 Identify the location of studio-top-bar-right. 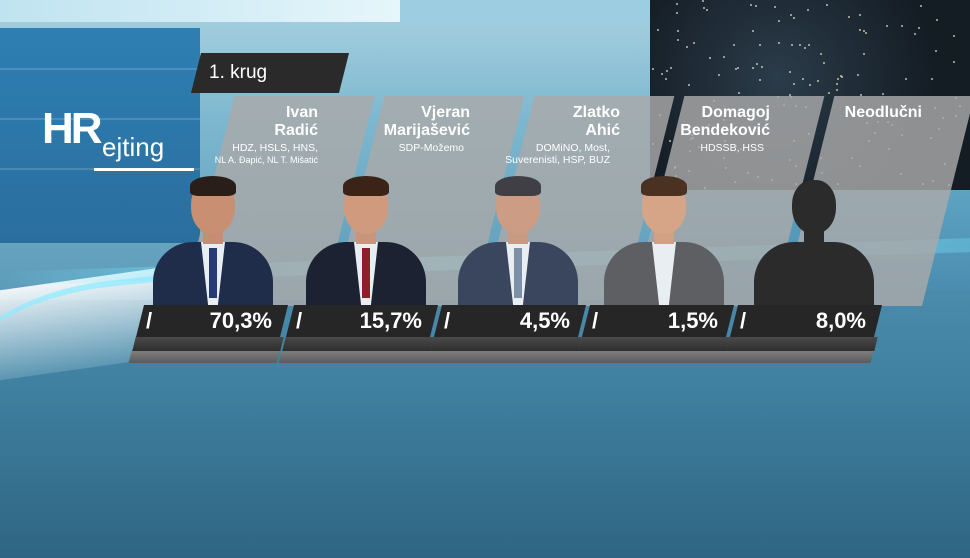
(525, 11).